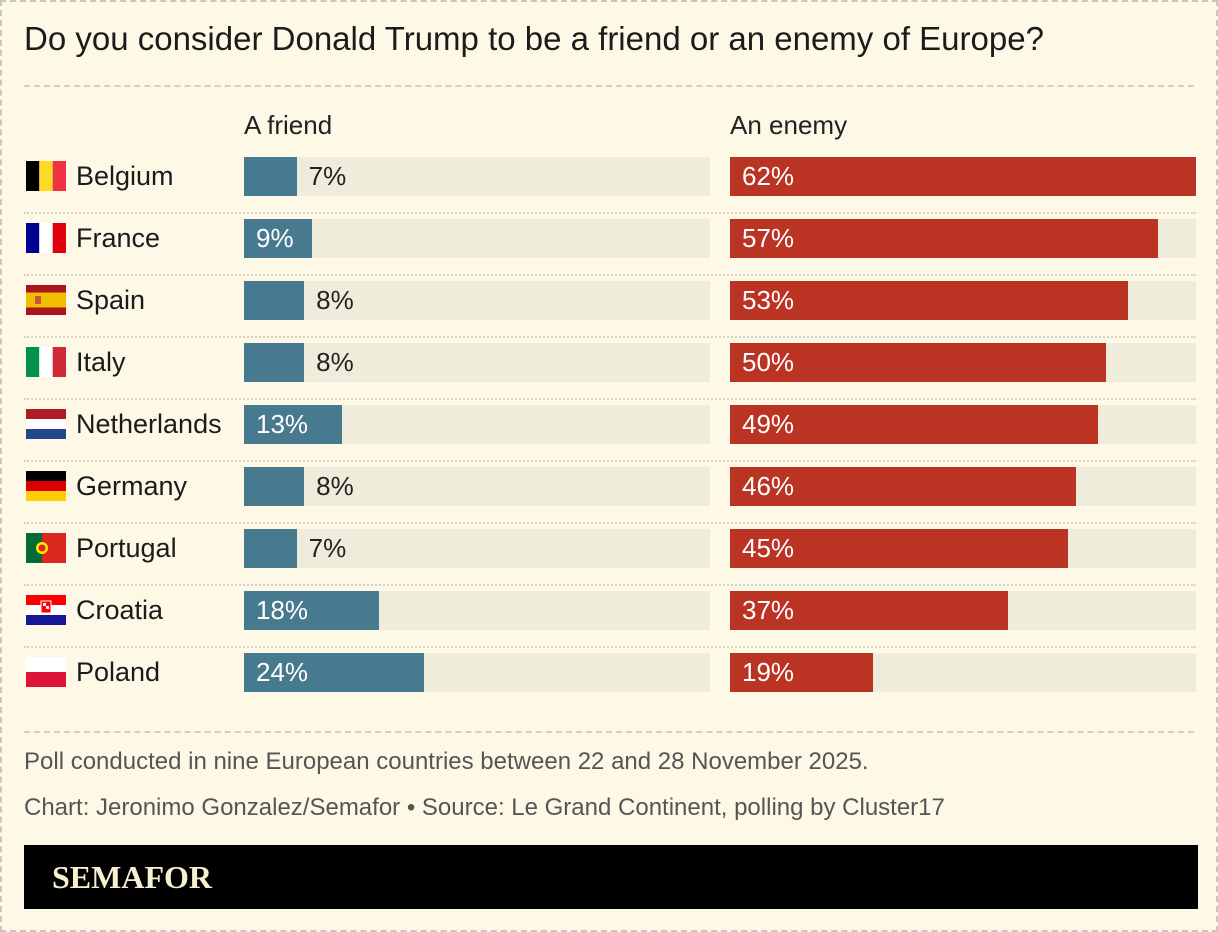 The width and height of the screenshot is (1218, 932). Describe the element at coordinates (46, 238) in the screenshot. I see `france-flag-icon` at that location.